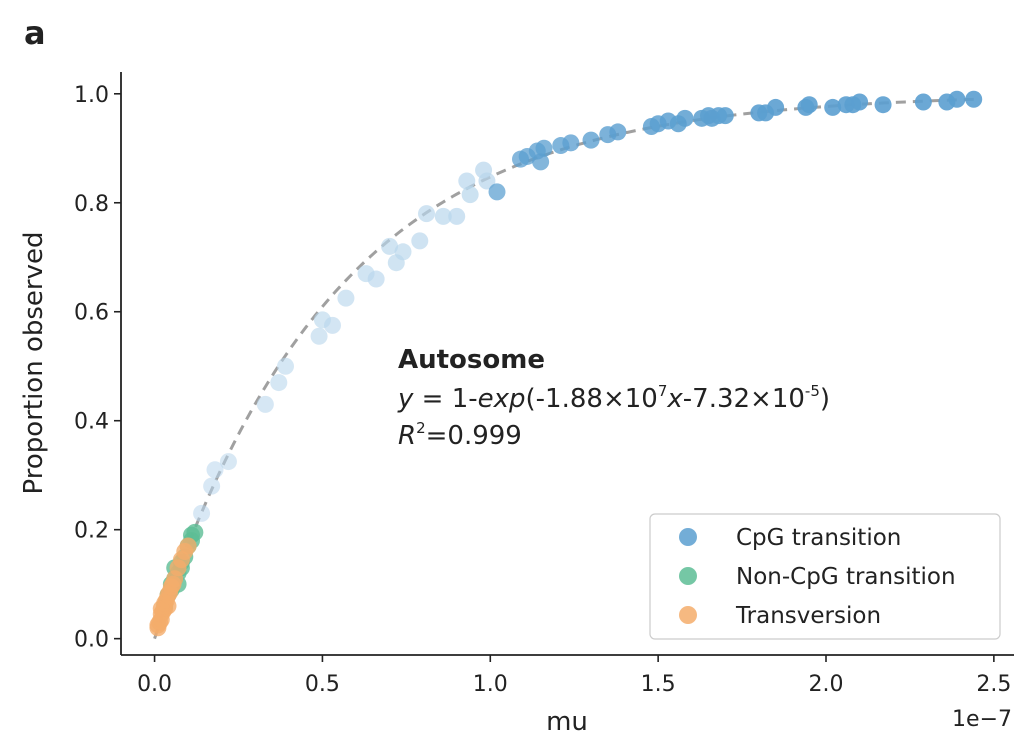 The width and height of the screenshot is (1020, 742). Describe the element at coordinates (34, 363) in the screenshot. I see `y-axis-title: Proportion observed` at that location.